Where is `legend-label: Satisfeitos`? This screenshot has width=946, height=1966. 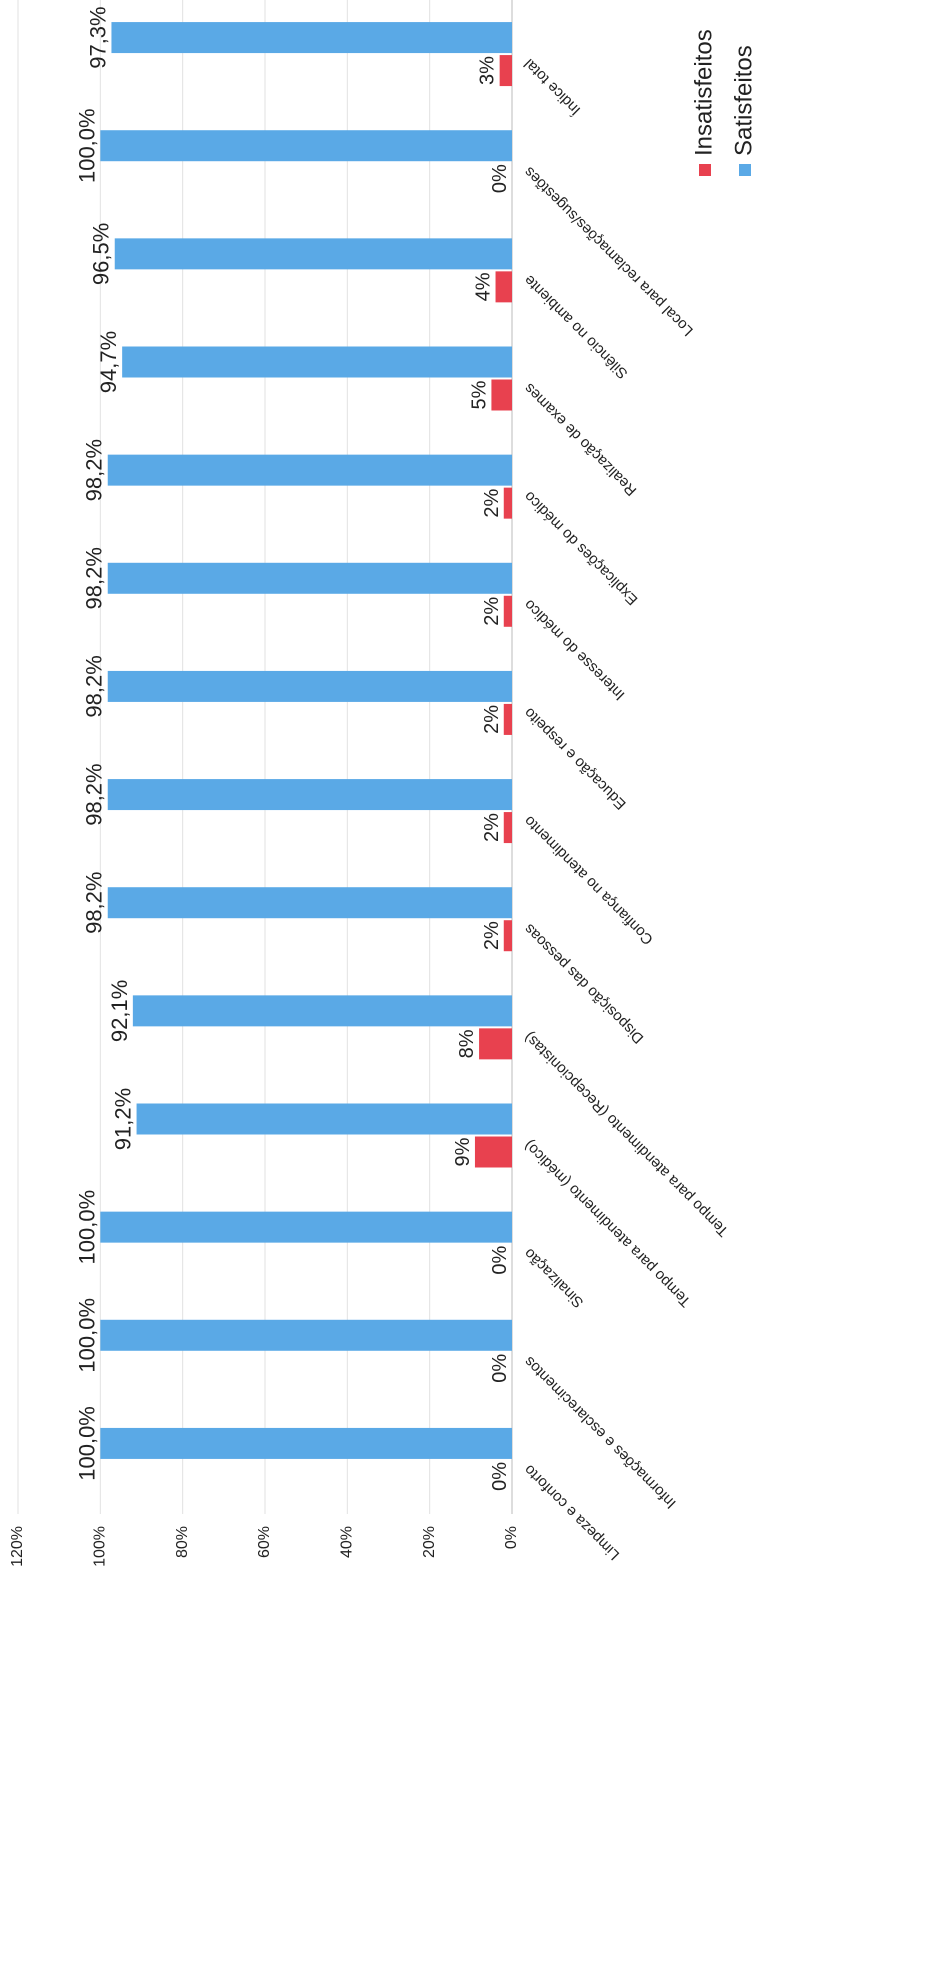 legend-label: Satisfeitos is located at coordinates (743, 100).